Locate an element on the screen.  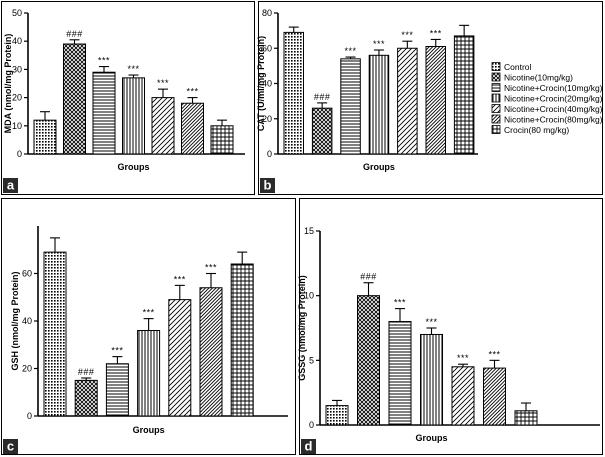
significance-label-c-5: *** is located at coordinates (180, 279).